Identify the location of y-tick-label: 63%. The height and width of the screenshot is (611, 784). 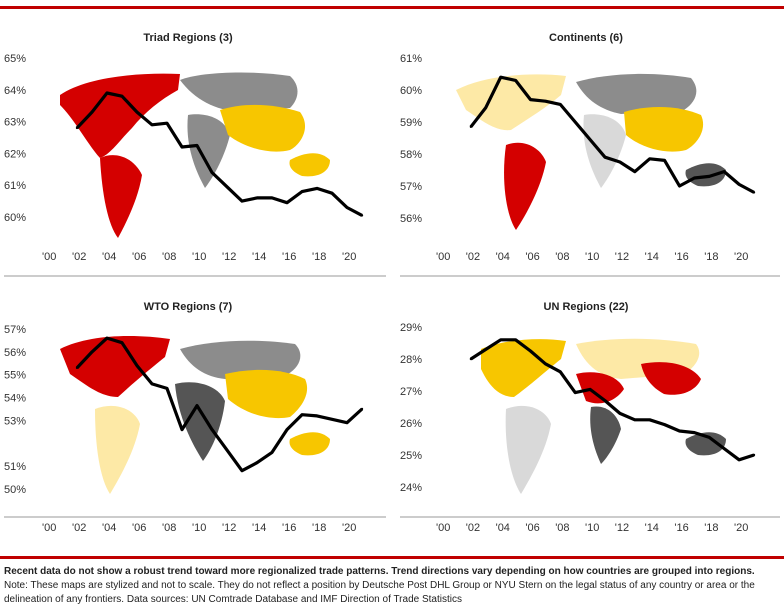
(15, 123).